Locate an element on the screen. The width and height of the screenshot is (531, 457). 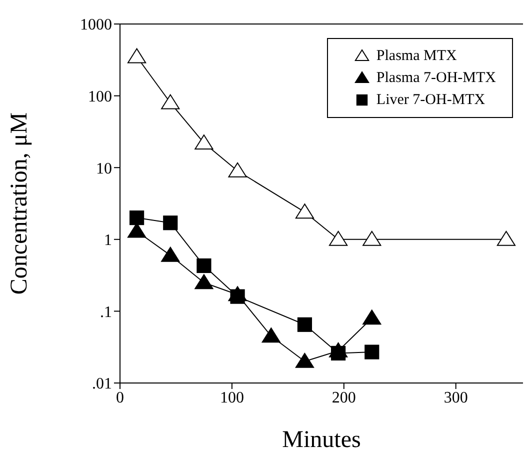
x-axis-title: Minutes is located at coordinates (321, 440).